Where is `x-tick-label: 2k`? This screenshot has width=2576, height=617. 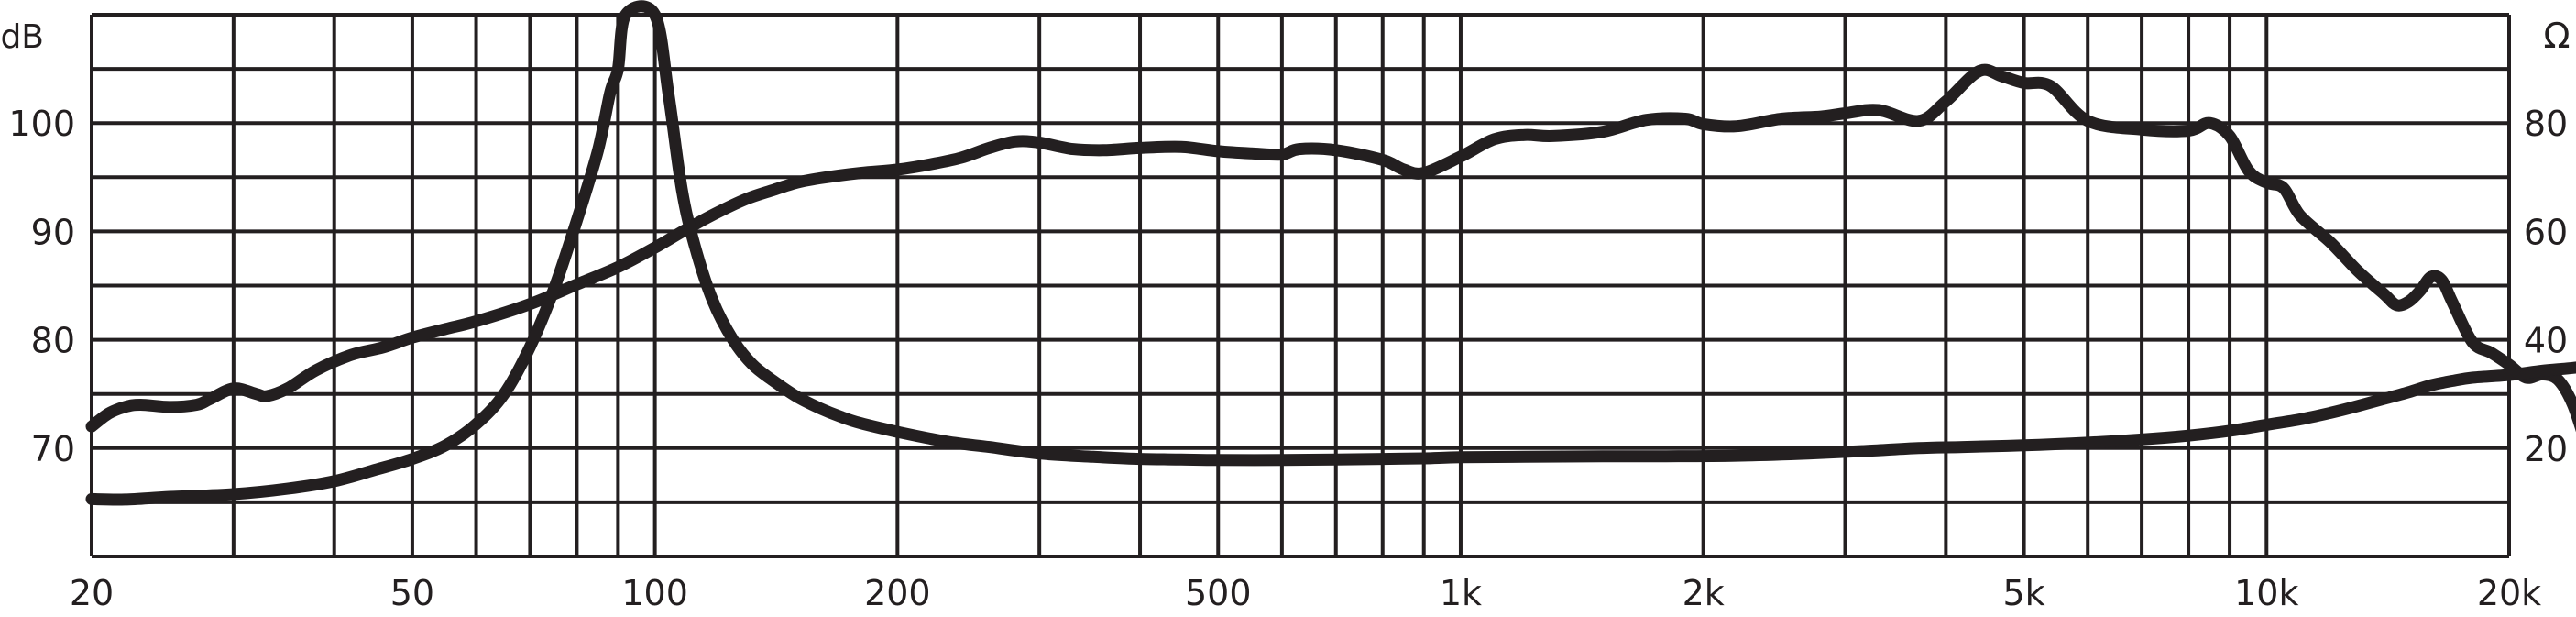
x-tick-label: 2k is located at coordinates (1704, 593).